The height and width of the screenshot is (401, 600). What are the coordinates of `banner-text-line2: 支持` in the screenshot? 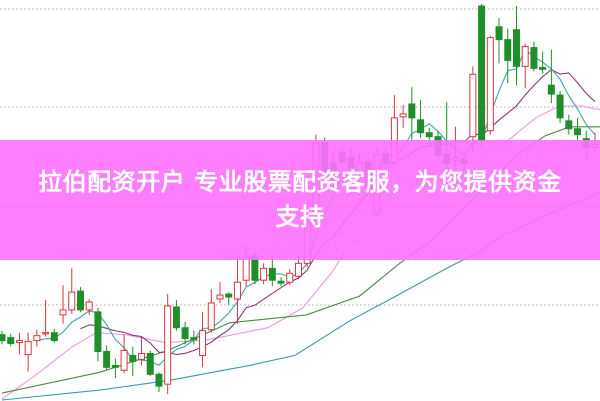 It's located at (300, 217).